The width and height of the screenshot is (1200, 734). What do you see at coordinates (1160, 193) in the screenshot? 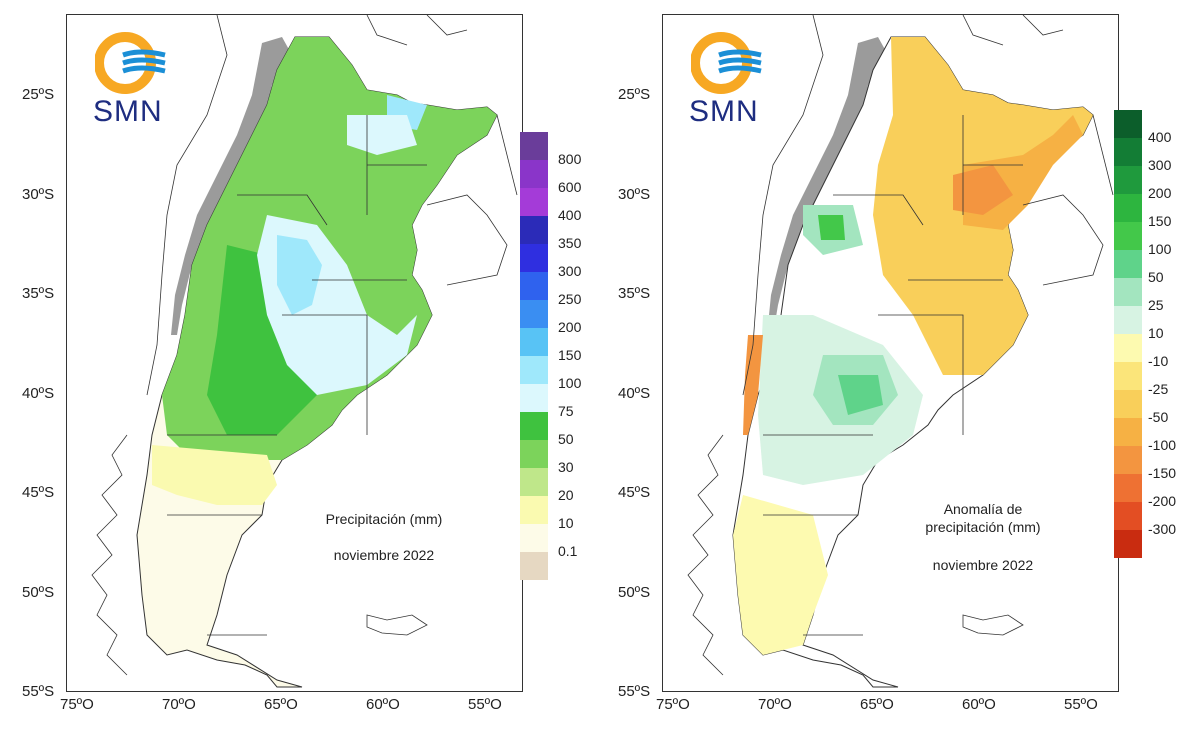
I see `anomaly-legend-label: 200` at bounding box center [1160, 193].